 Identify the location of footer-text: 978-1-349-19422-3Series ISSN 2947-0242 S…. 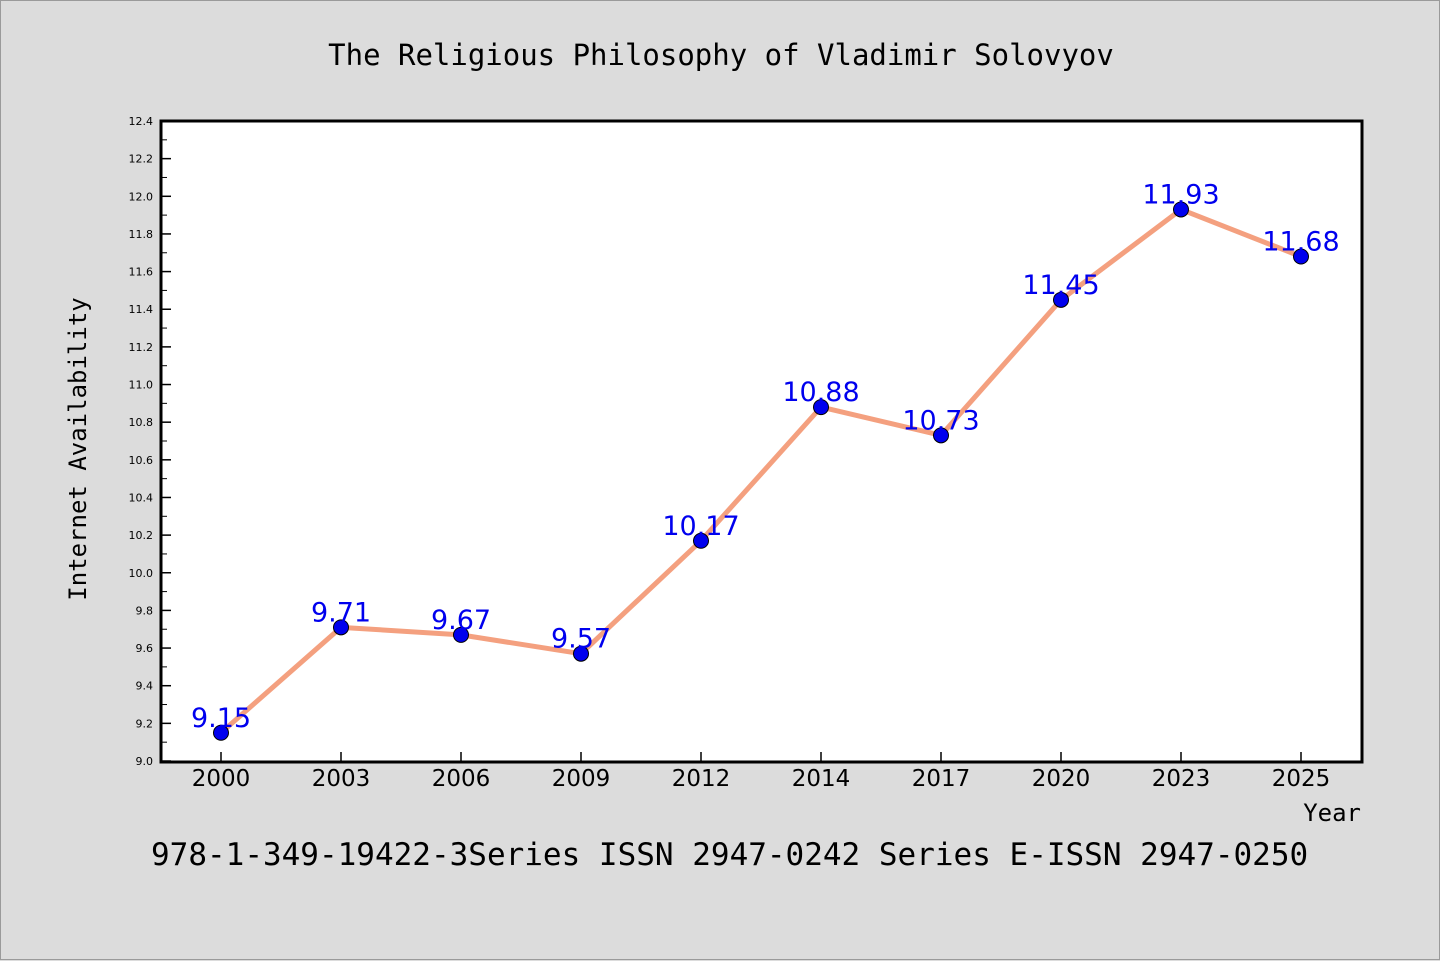
(729, 855).